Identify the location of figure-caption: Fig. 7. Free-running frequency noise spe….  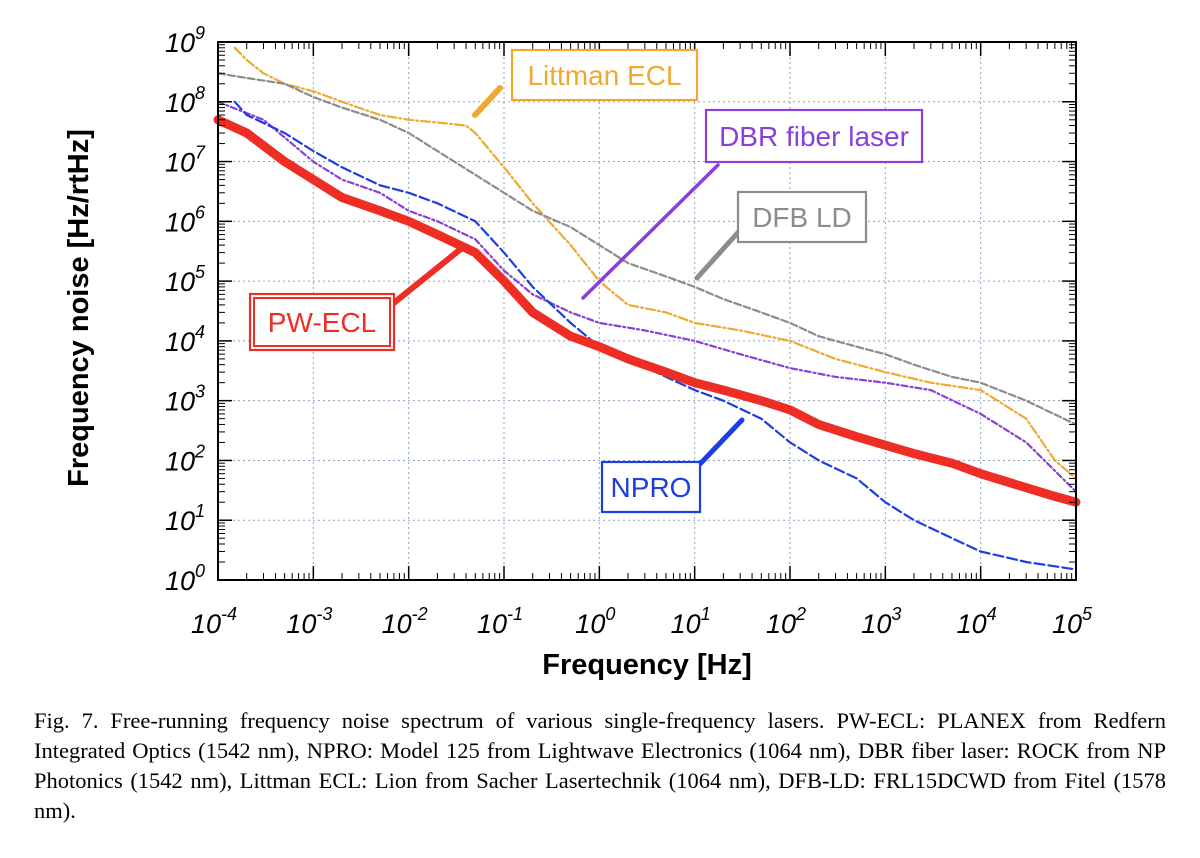
(600, 765).